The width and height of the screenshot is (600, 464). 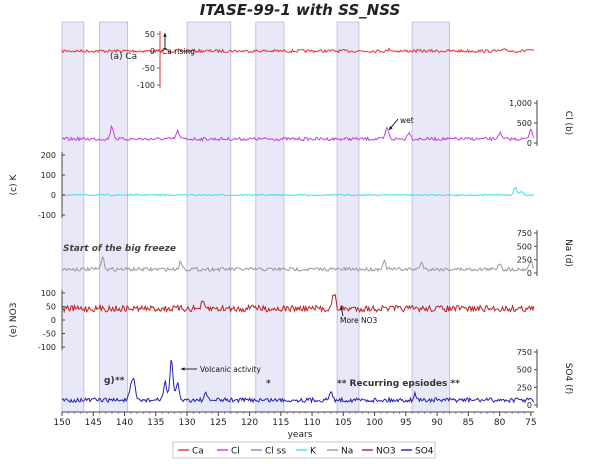 What do you see at coordinates (235, 452) in the screenshot?
I see `legend-label-cl: Cl` at bounding box center [235, 452].